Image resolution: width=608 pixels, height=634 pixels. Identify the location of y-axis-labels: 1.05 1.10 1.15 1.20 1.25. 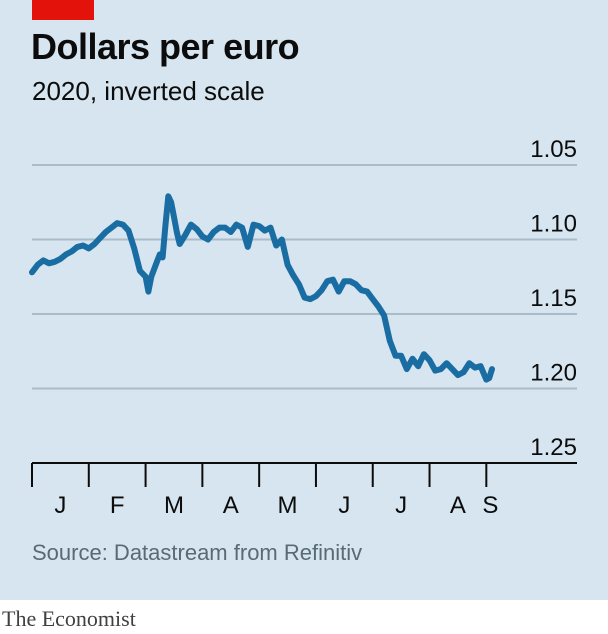
(553, 298).